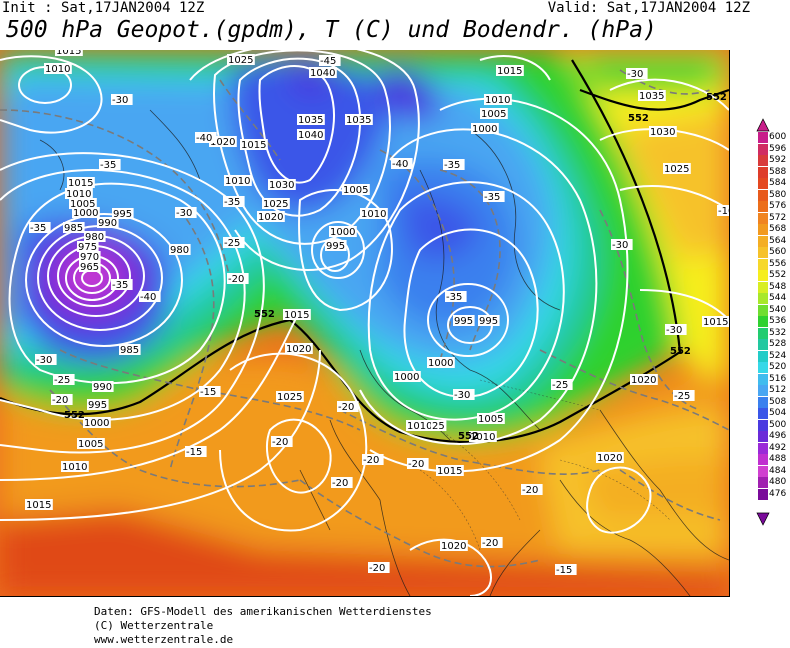 Image resolution: width=790 pixels, height=648 pixels. I want to click on scale-value: 560, so click(778, 252).